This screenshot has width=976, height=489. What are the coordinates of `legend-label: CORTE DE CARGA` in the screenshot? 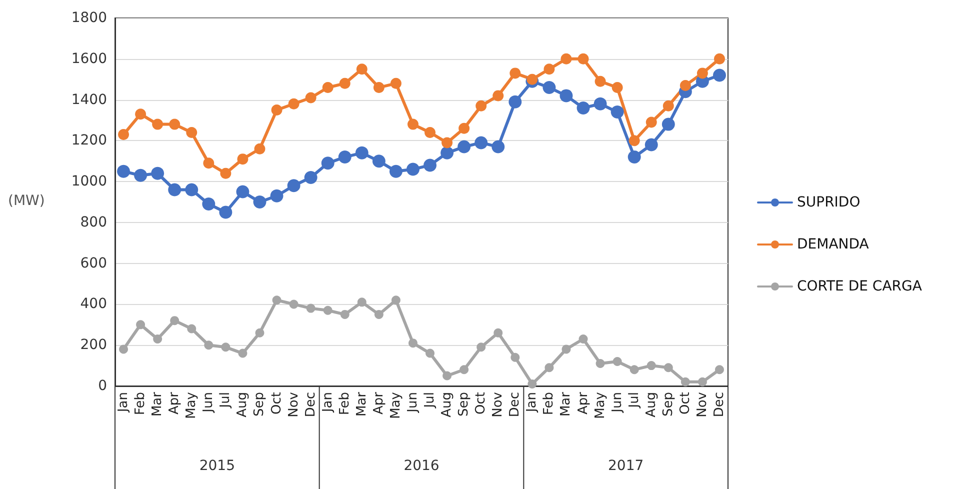 It's located at (859, 286).